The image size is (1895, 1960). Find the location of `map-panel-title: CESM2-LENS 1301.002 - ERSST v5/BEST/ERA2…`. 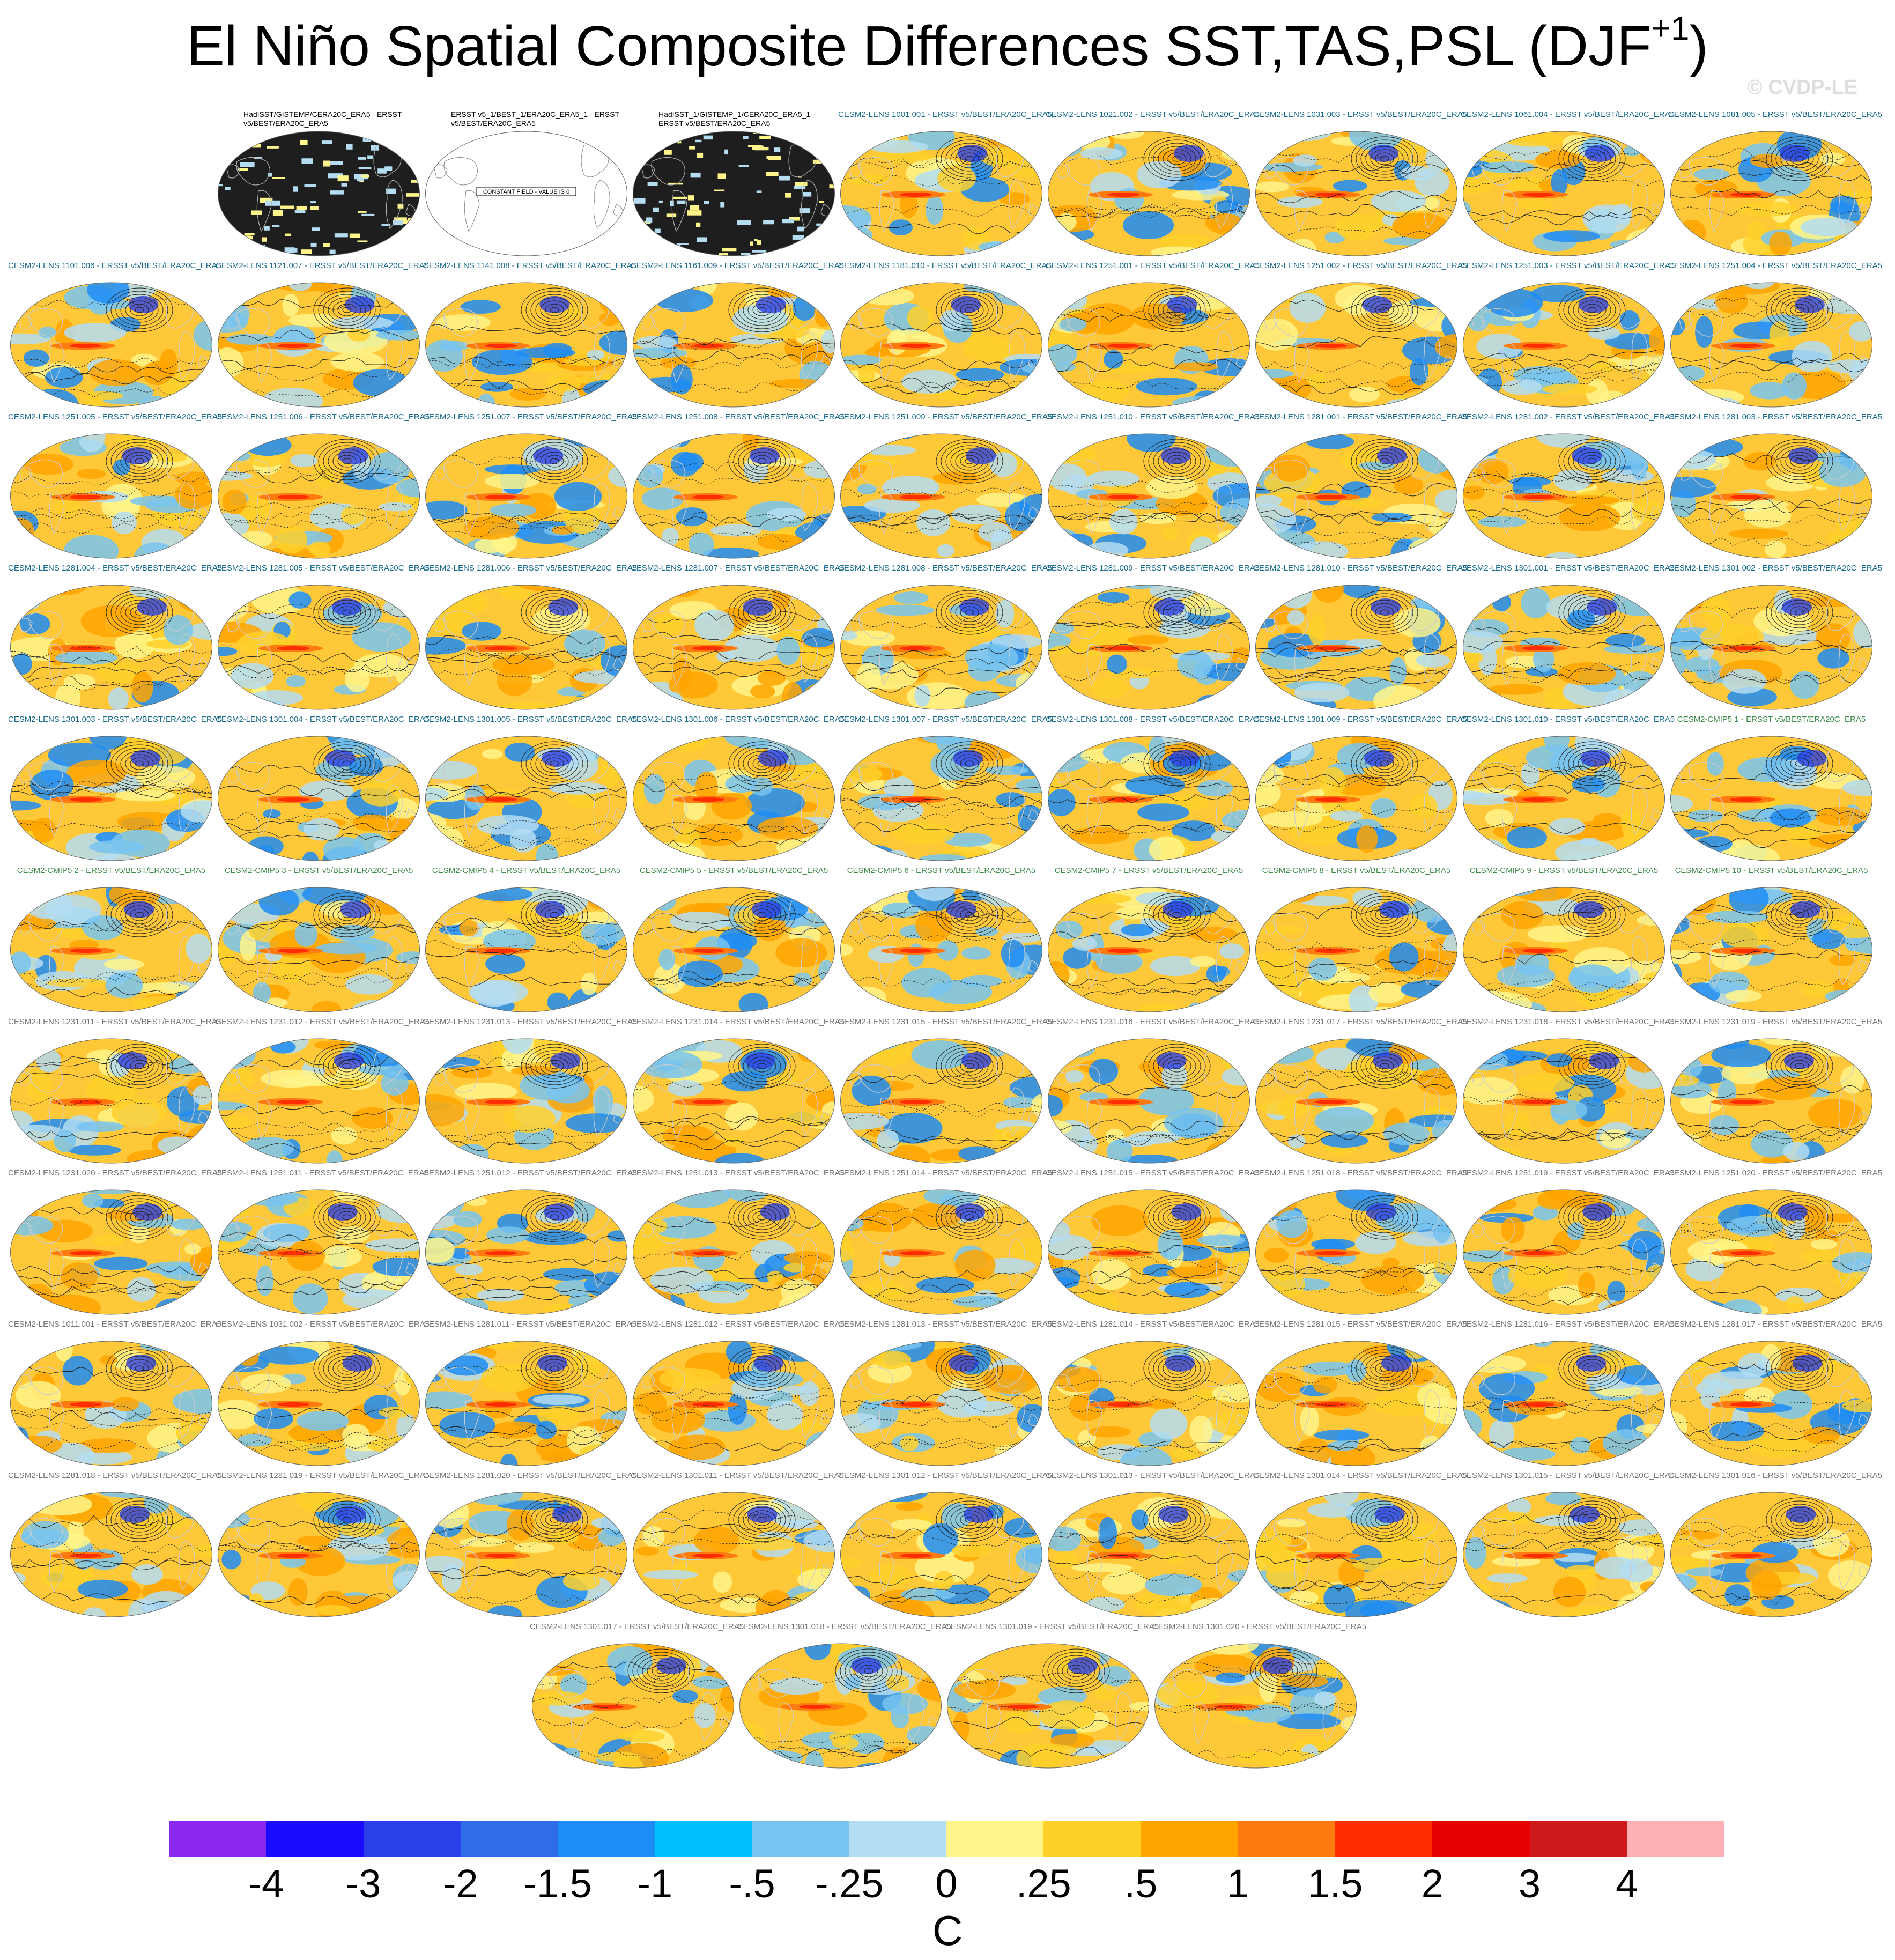

map-panel-title: CESM2-LENS 1301.002 - ERSST v5/BEST/ERA2… is located at coordinates (1775, 569).